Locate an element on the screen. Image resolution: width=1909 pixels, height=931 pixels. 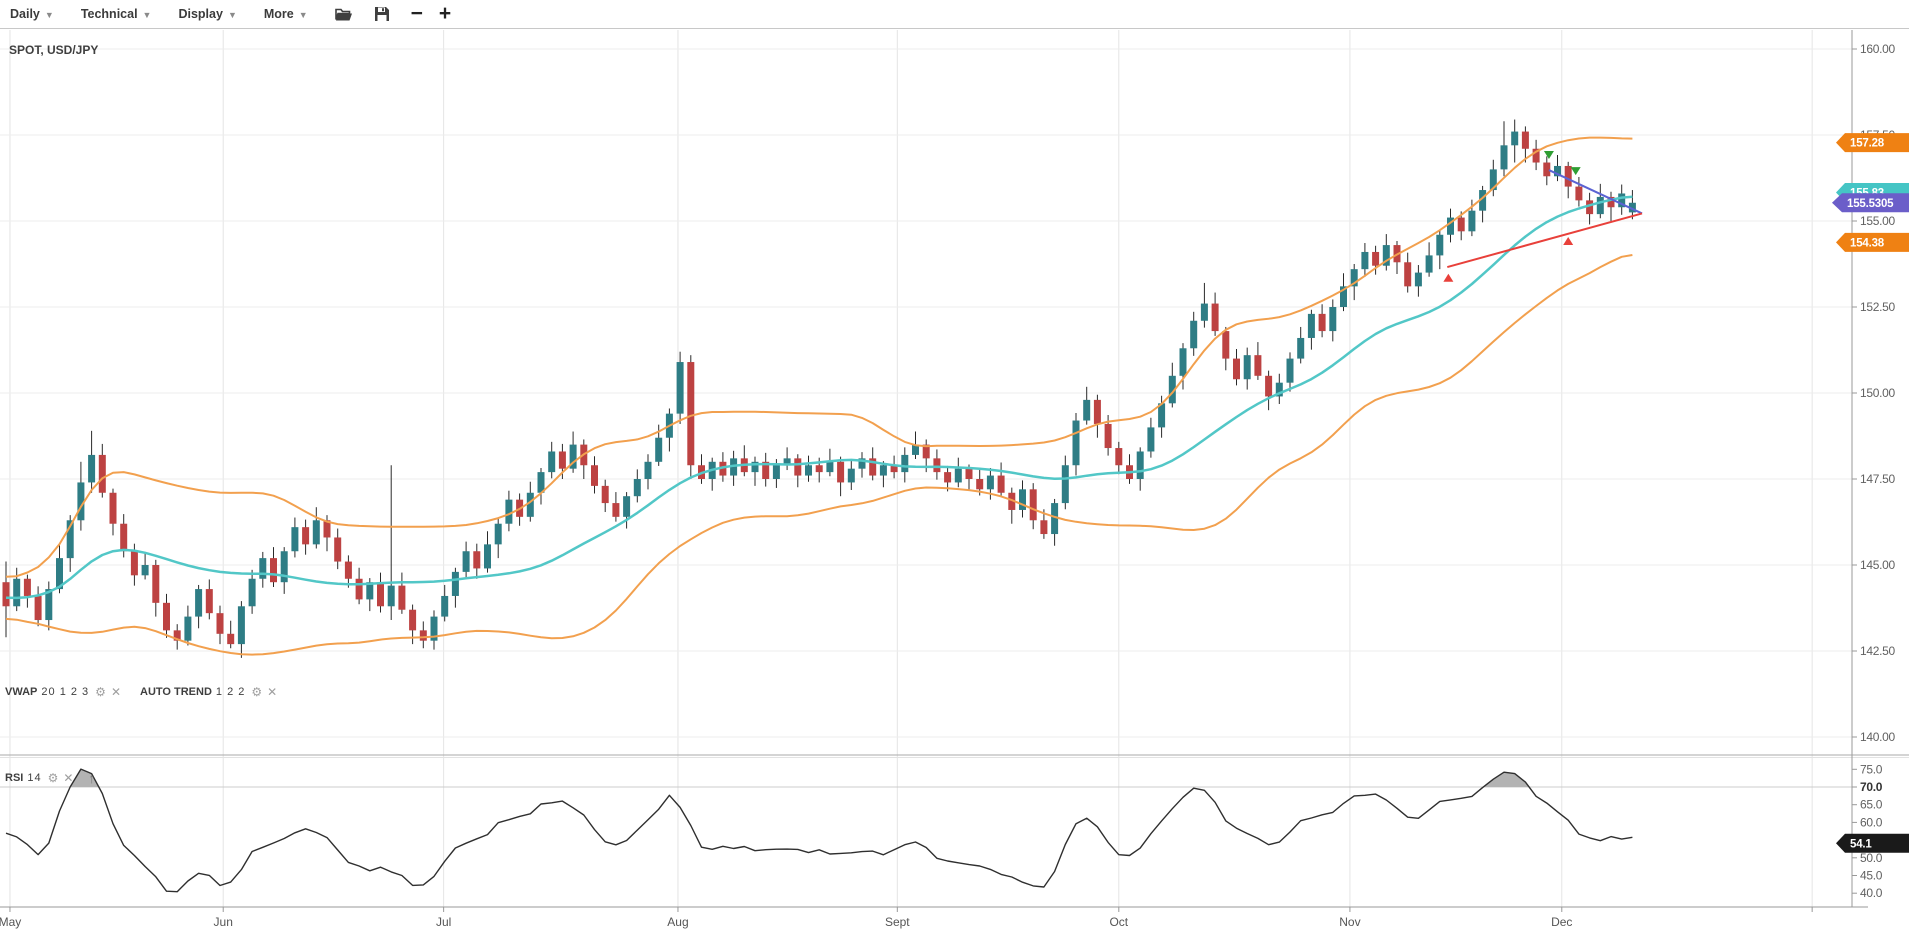
rsi-params: 14 is located at coordinates (34, 778).